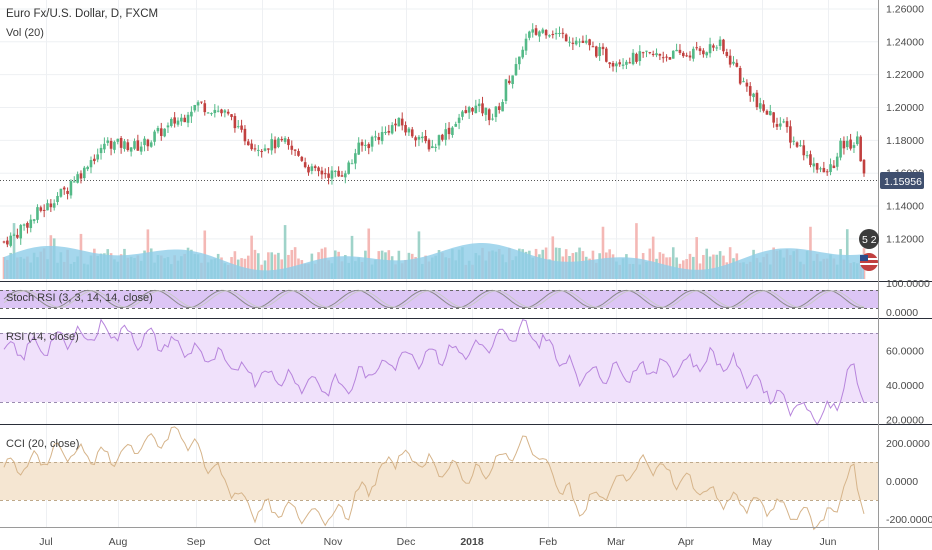 This screenshot has height=550, width=932. Describe the element at coordinates (82, 14) in the screenshot. I see `symbol-title: Euro Fx/U.S. Dollar, D, FXCM` at that location.